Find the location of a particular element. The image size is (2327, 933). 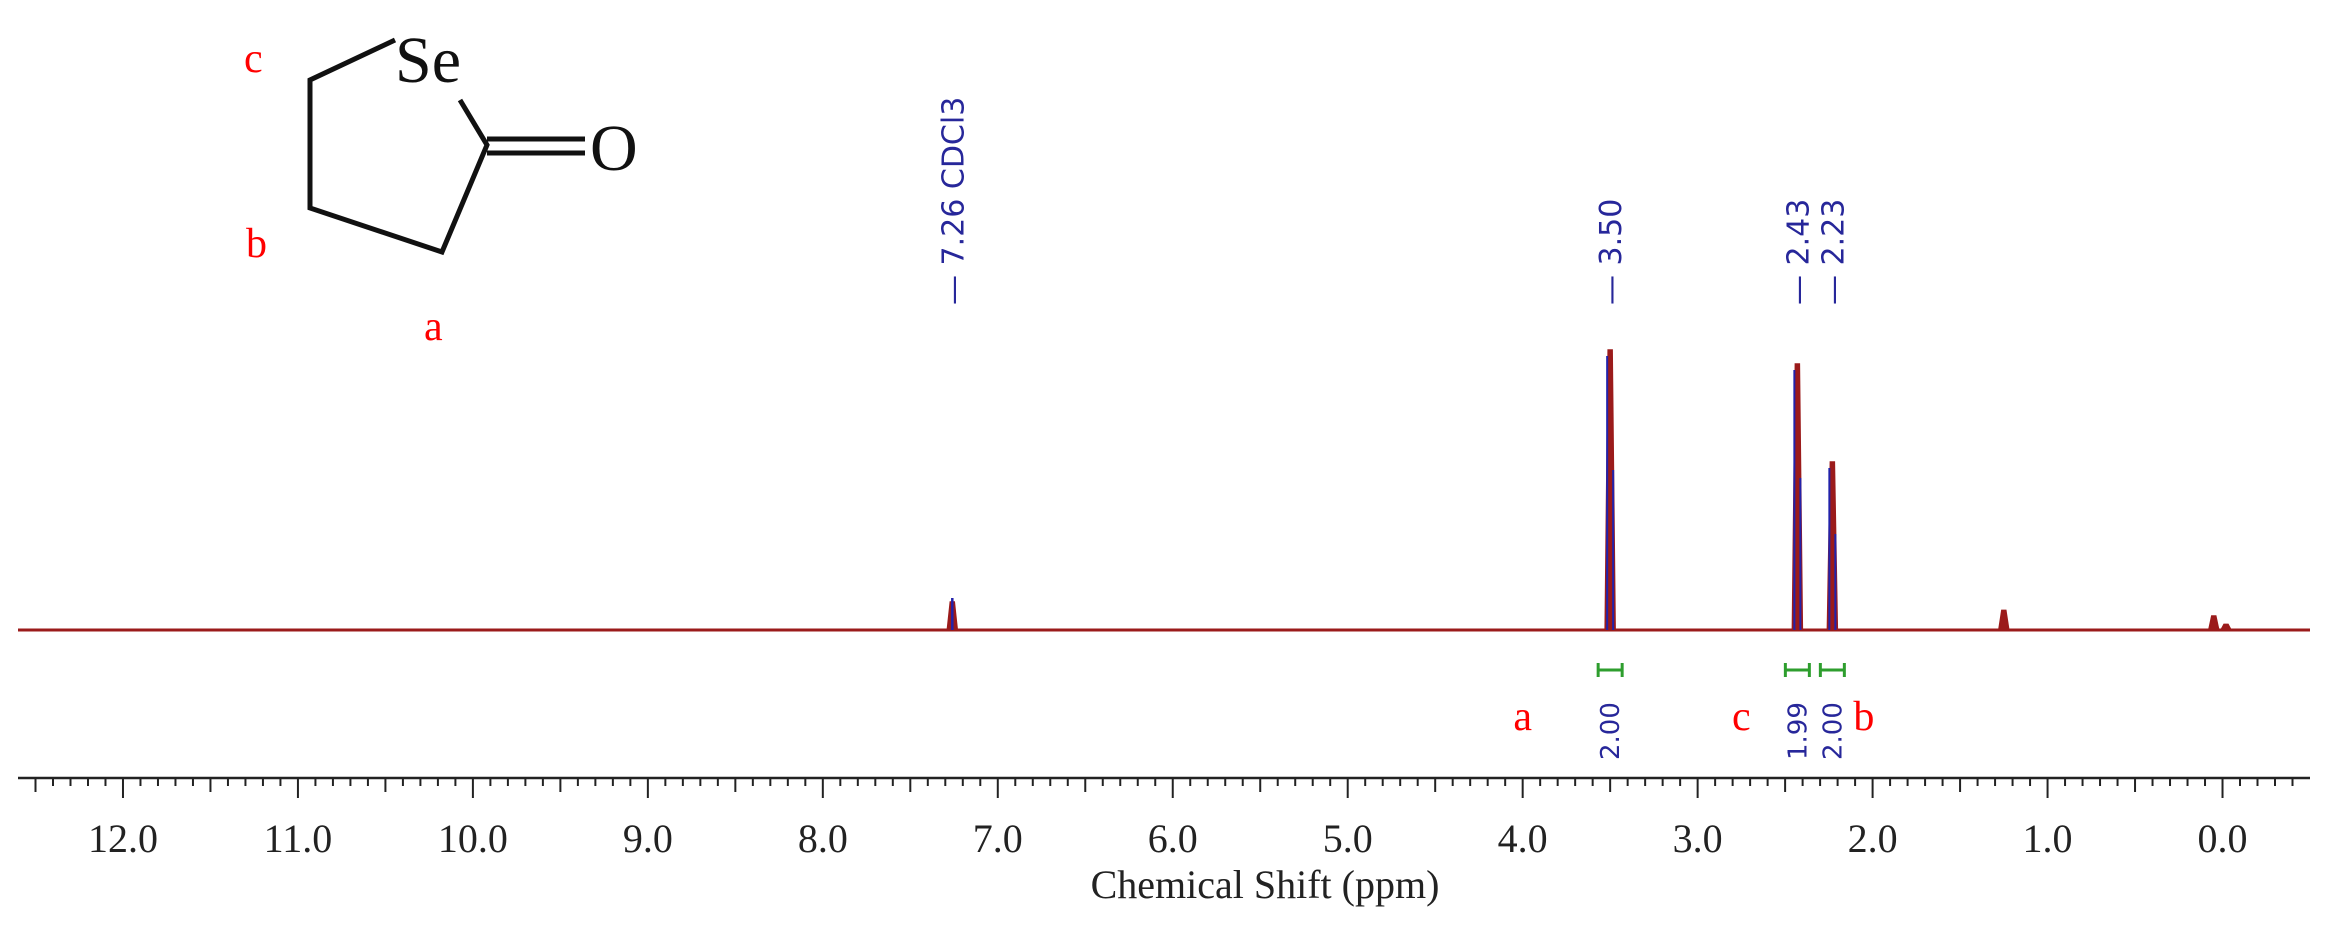

structure-label-a: a is located at coordinates (433, 327).